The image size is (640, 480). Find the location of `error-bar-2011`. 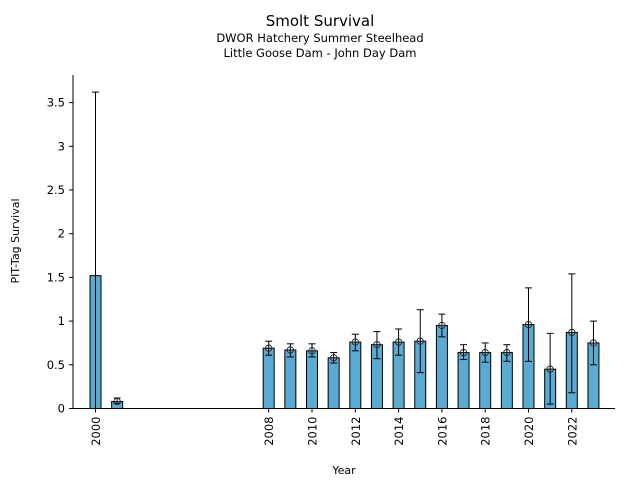

error-bar-2011 is located at coordinates (333, 358).